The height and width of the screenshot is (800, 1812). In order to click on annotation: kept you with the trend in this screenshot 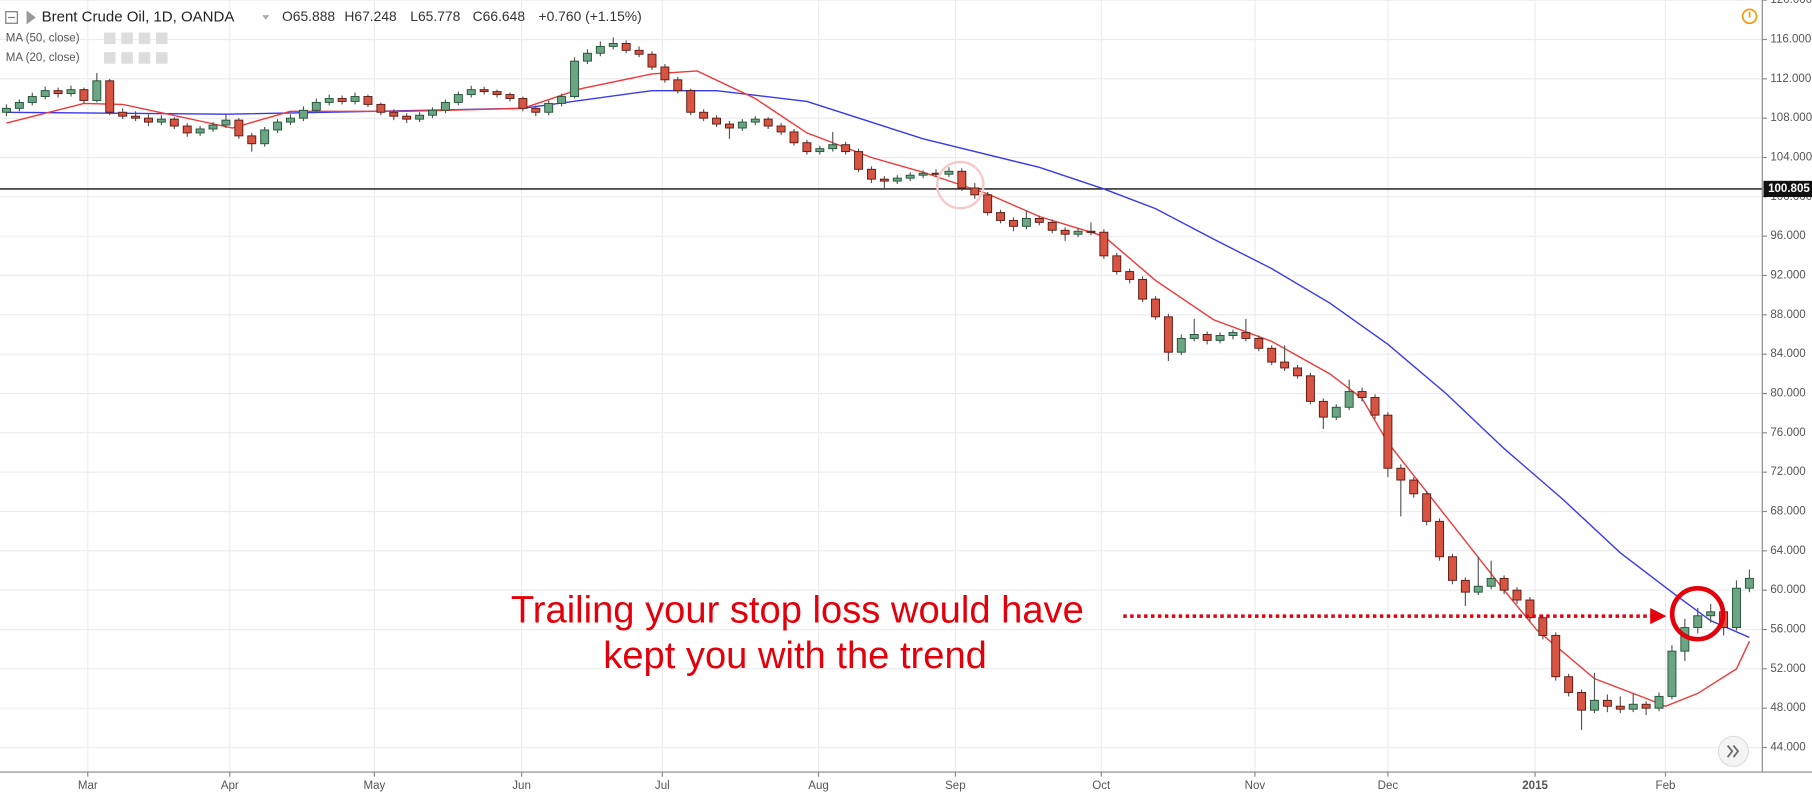, I will do `click(795, 655)`.